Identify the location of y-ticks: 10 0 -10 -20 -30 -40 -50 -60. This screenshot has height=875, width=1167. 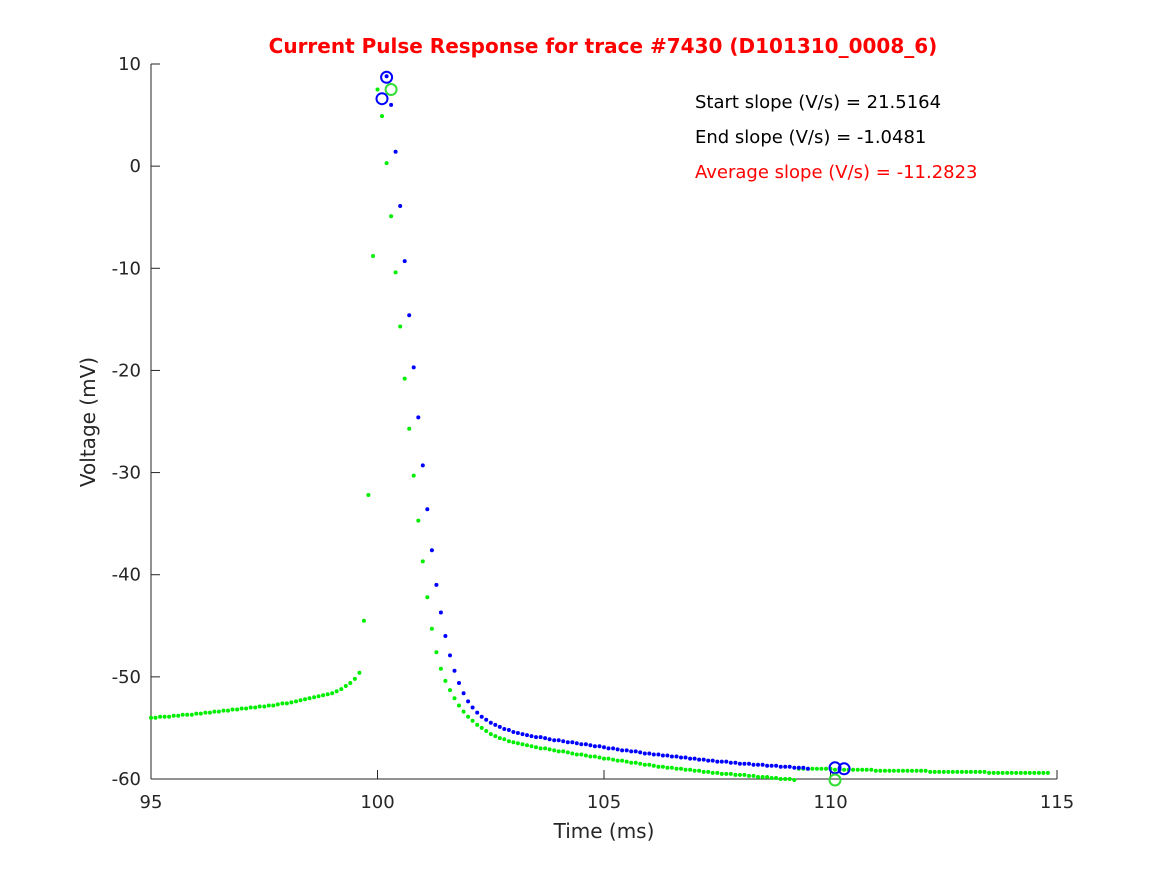
(136, 422).